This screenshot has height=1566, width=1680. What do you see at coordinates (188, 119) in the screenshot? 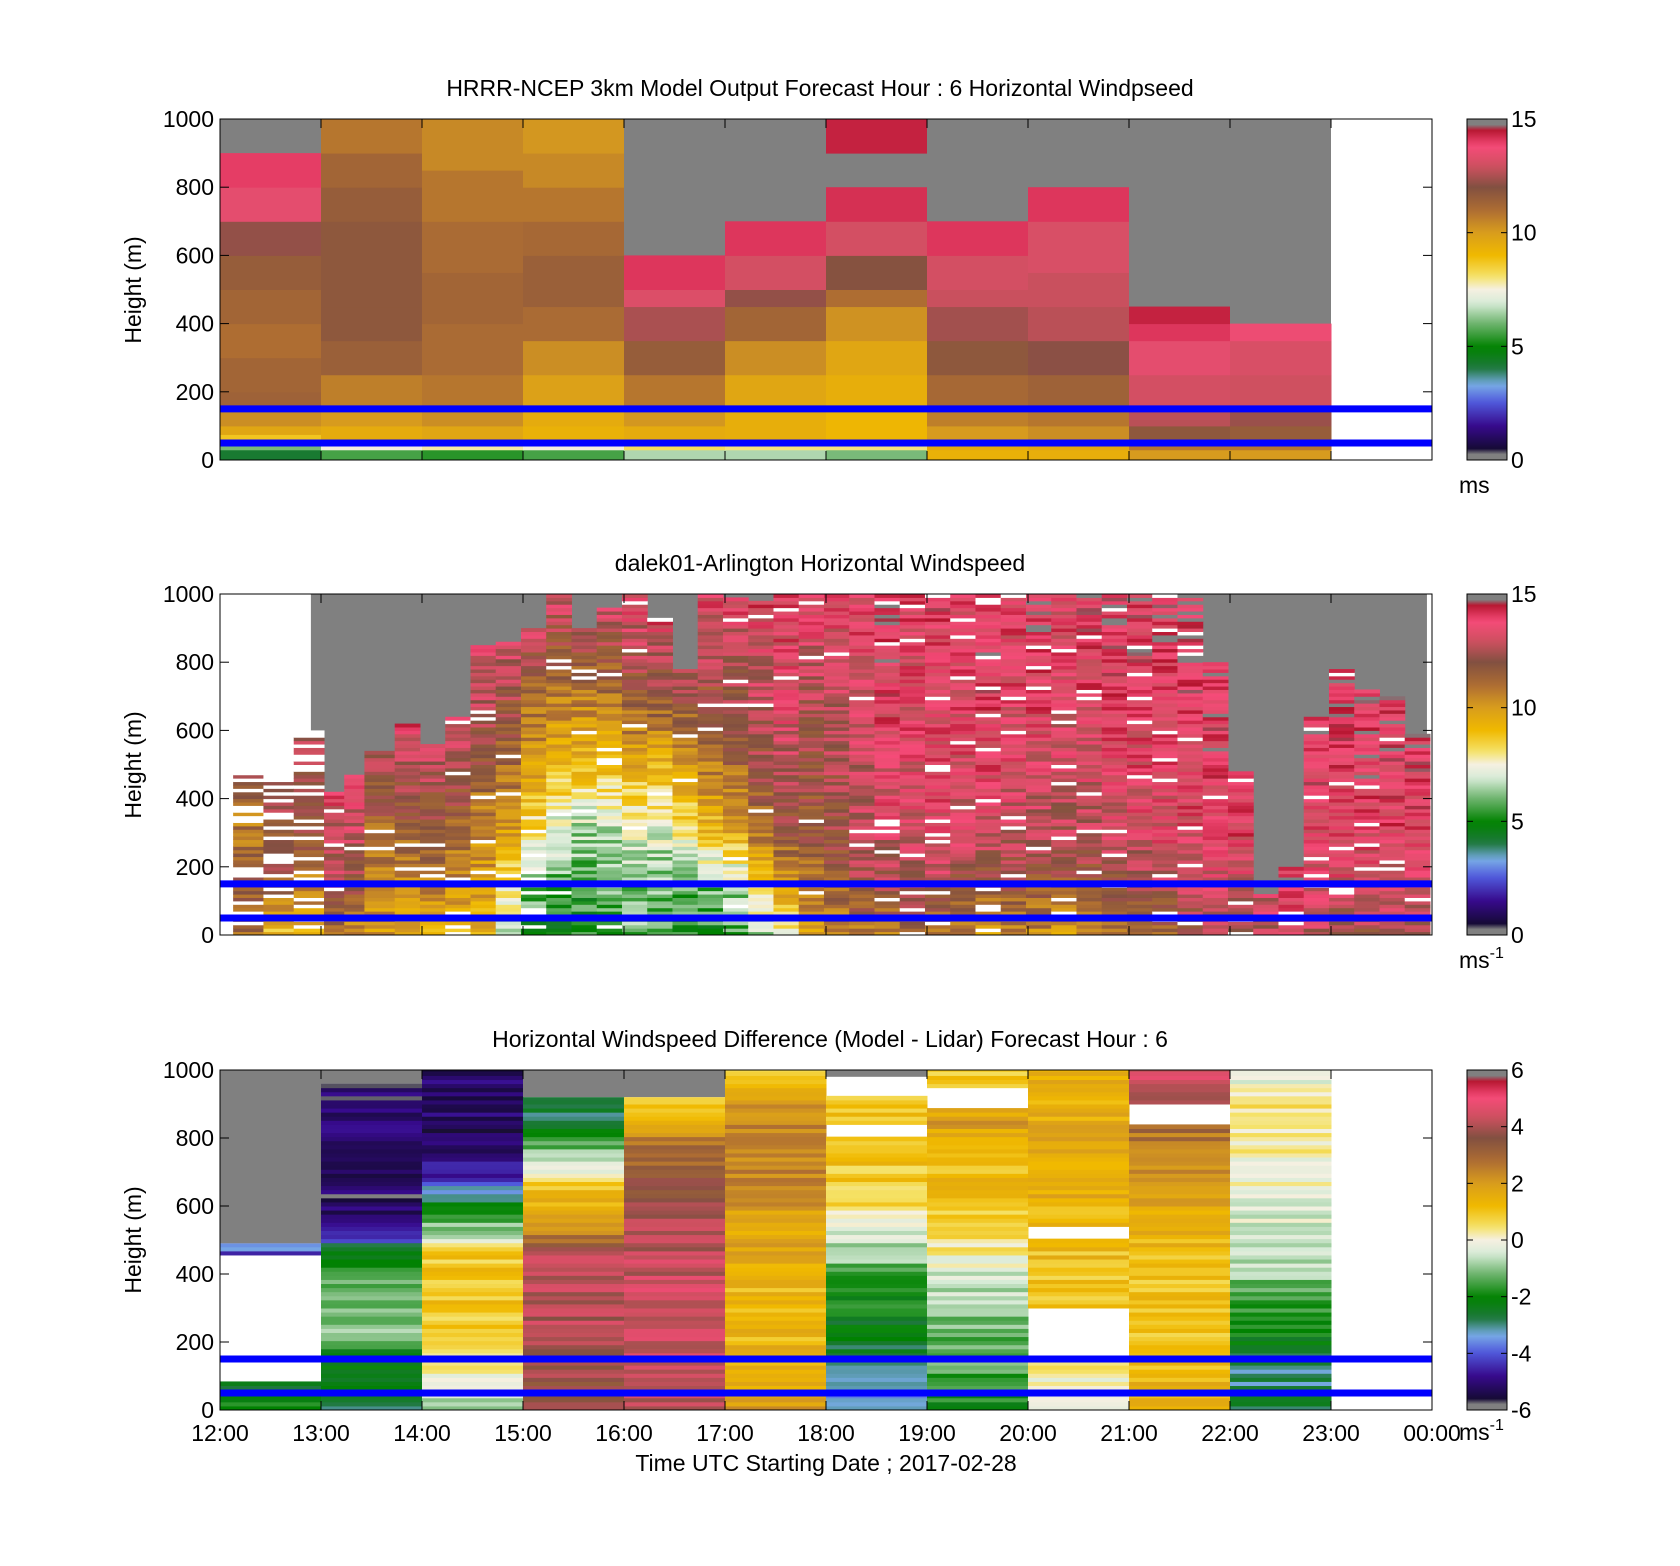
I see `y-tick-label: 1000` at bounding box center [188, 119].